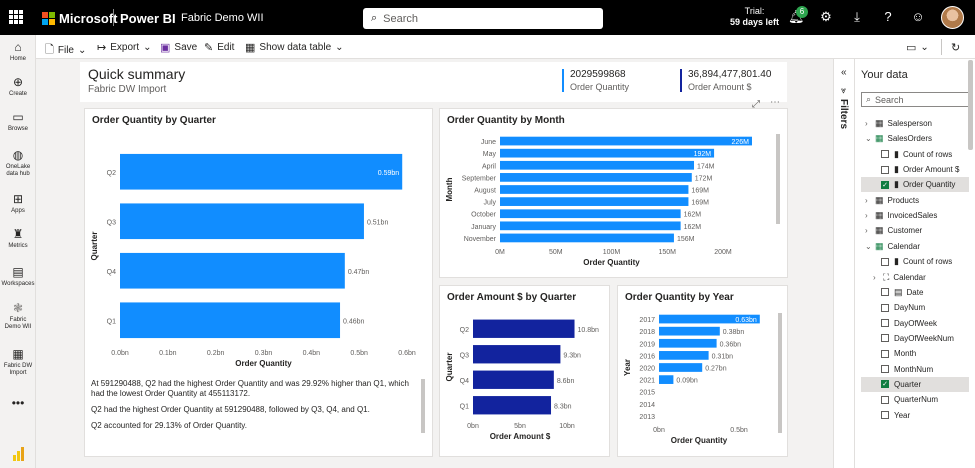  What do you see at coordinates (915, 369) in the screenshot?
I see `field-item: MonthNum` at bounding box center [915, 369].